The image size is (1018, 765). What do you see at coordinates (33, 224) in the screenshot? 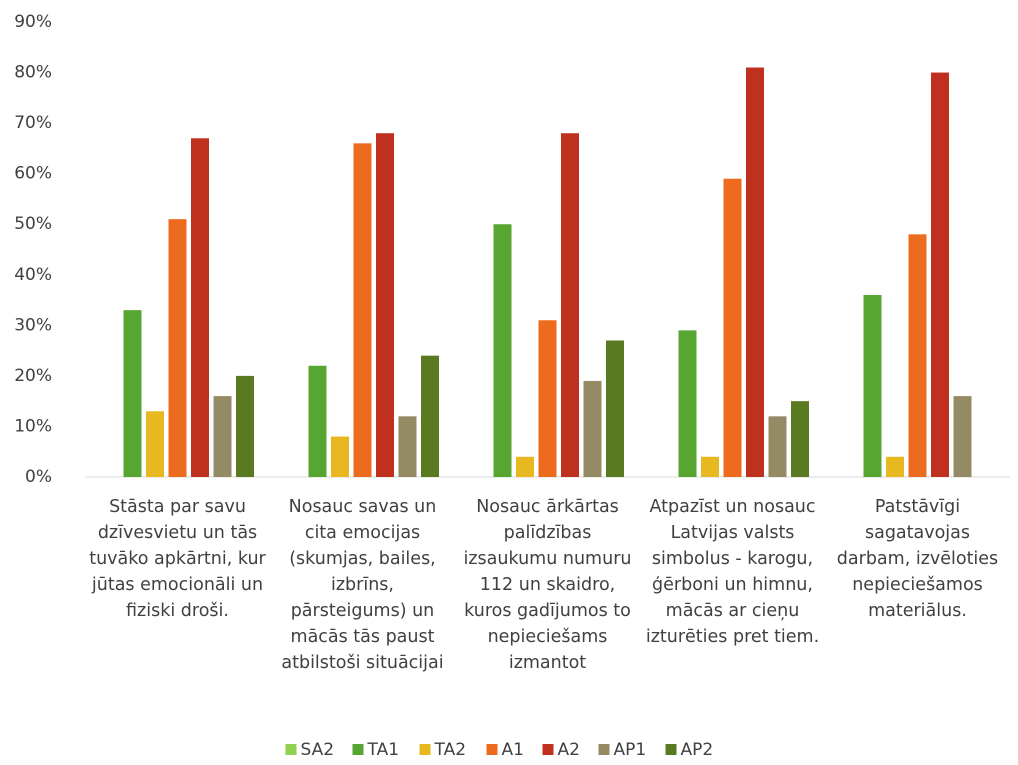
I see `y-tick-label: 50%` at bounding box center [33, 224].